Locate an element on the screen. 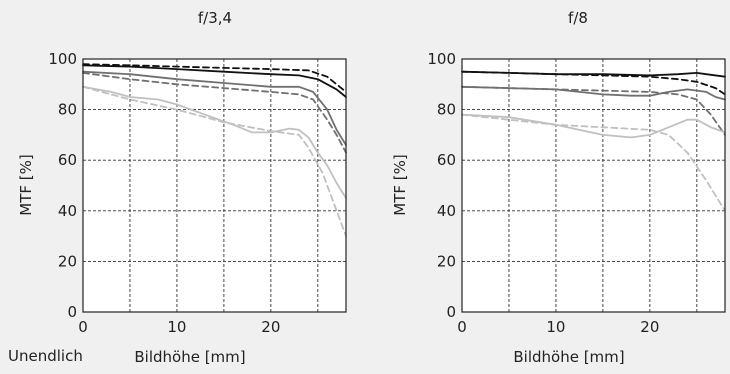  footer-note-label: Unendlich is located at coordinates (45, 356).